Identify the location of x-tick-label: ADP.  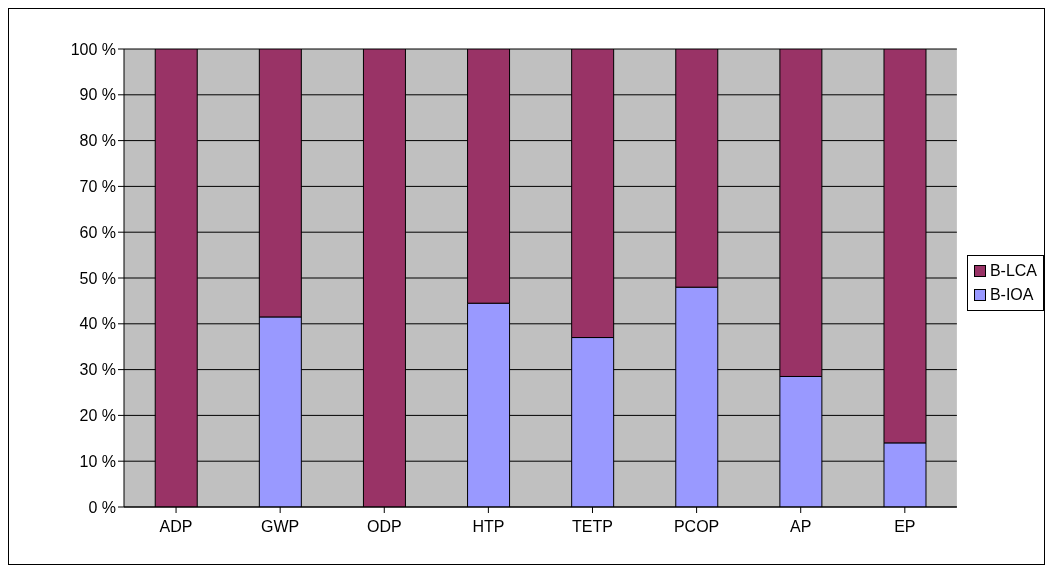
(176, 527).